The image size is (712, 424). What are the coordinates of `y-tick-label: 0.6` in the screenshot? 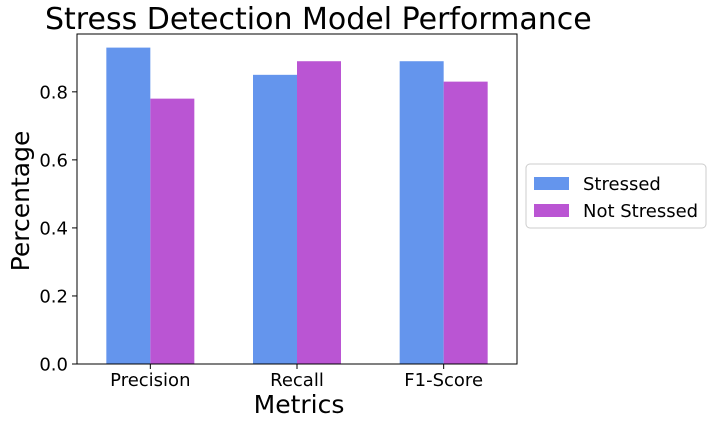 It's located at (53, 160).